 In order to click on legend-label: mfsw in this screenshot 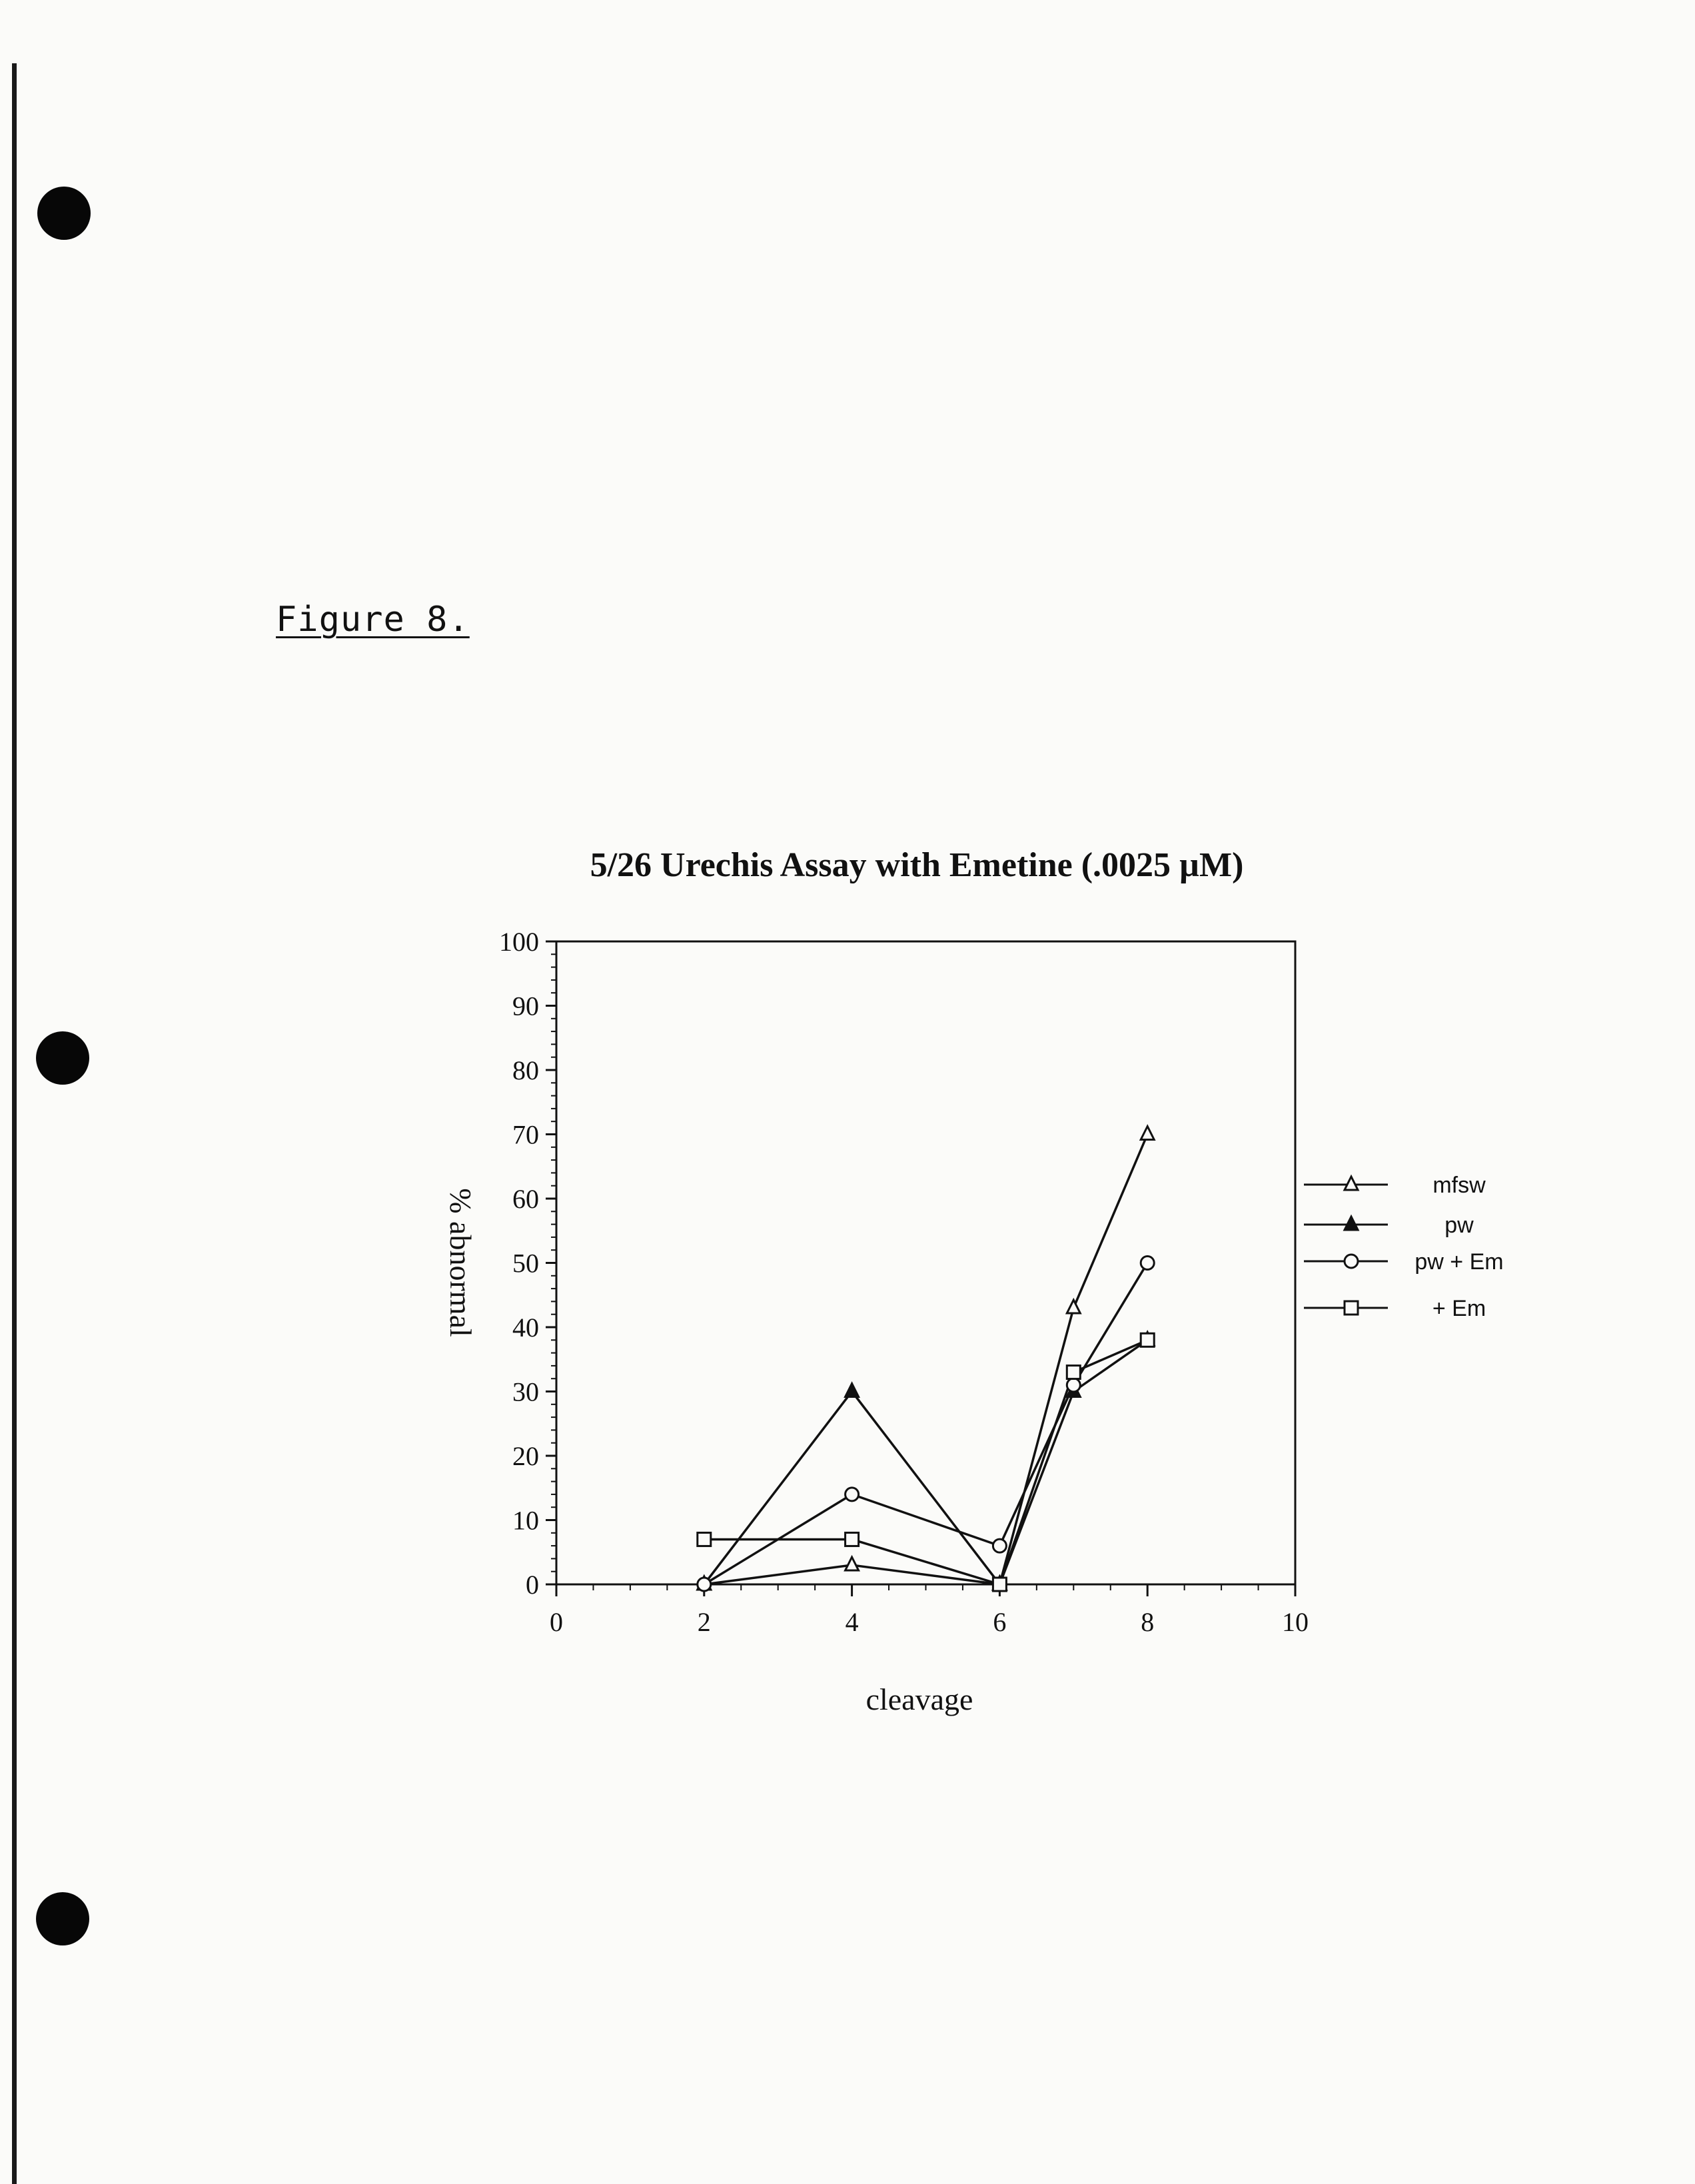, I will do `click(1459, 1185)`.